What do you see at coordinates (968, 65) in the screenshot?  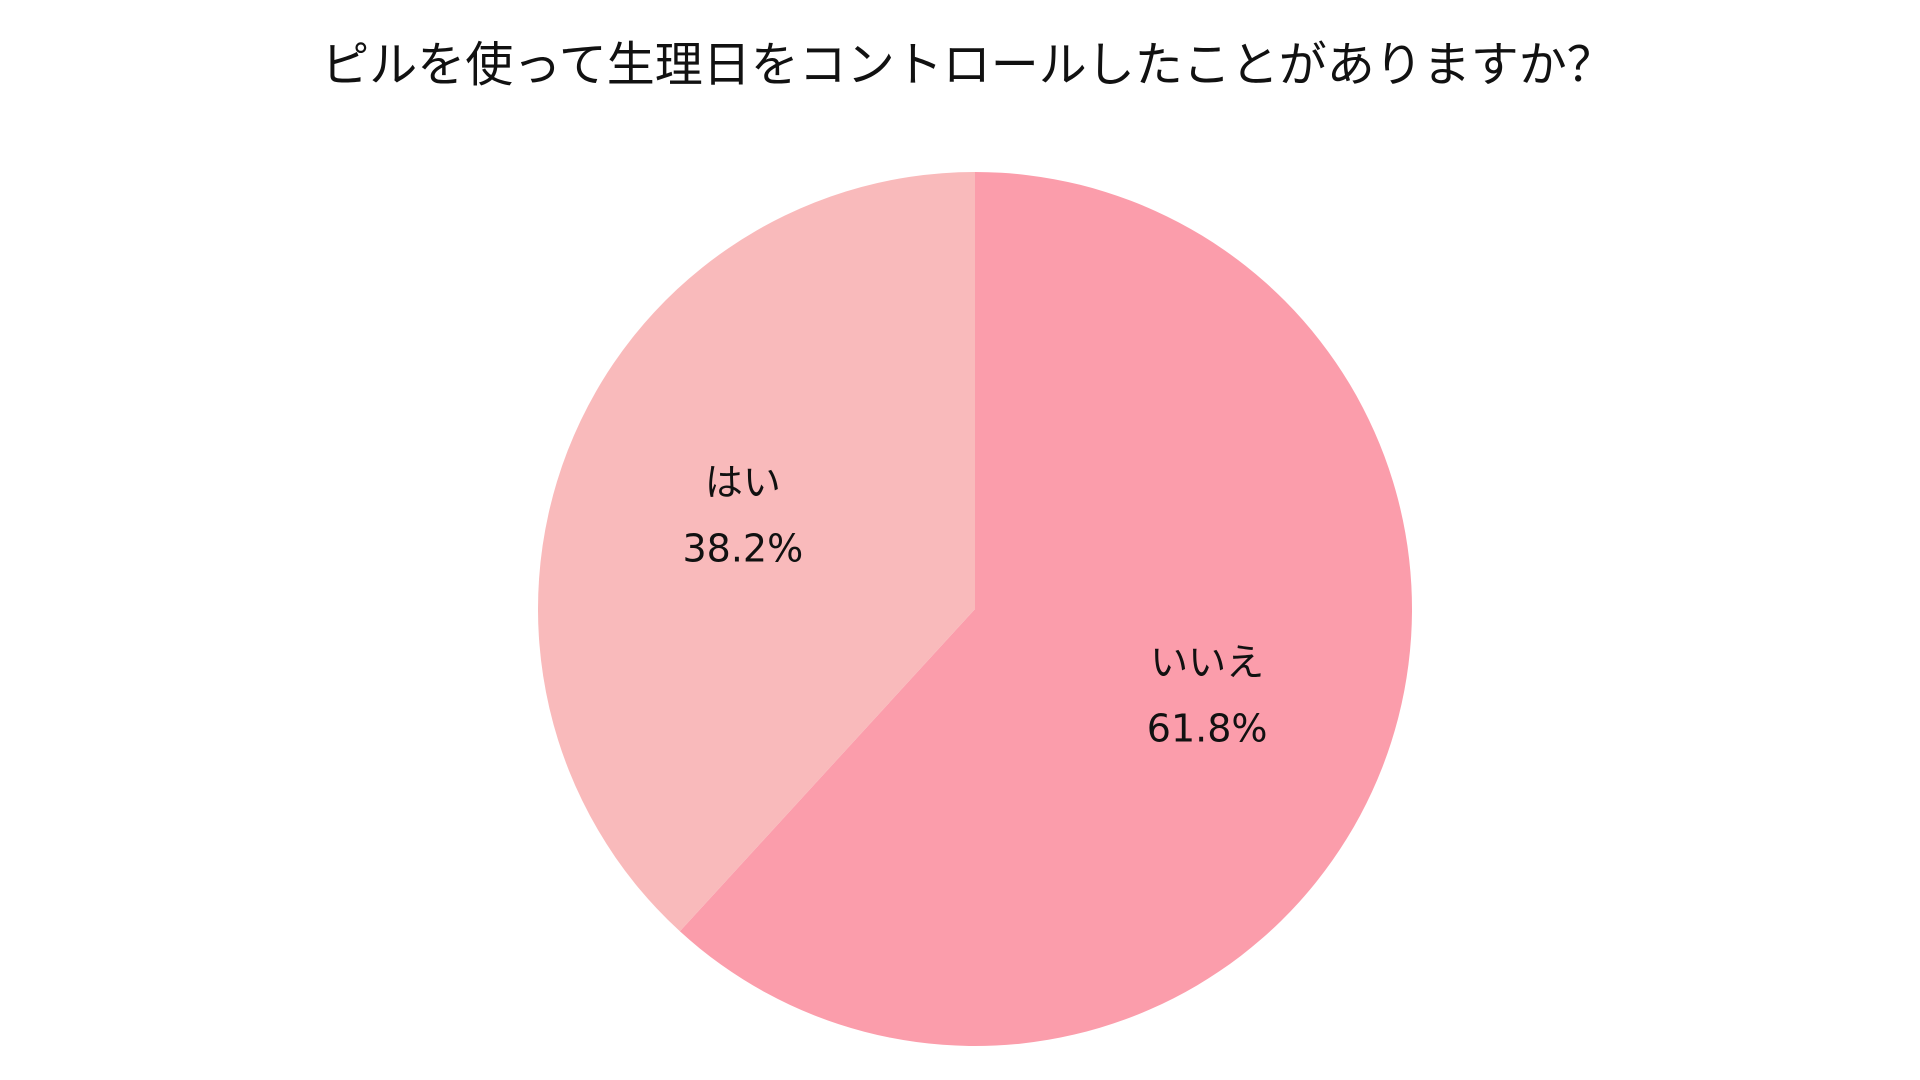 I see `chart-title: ピルを使って生理日をコントロールしたことがありますか？` at bounding box center [968, 65].